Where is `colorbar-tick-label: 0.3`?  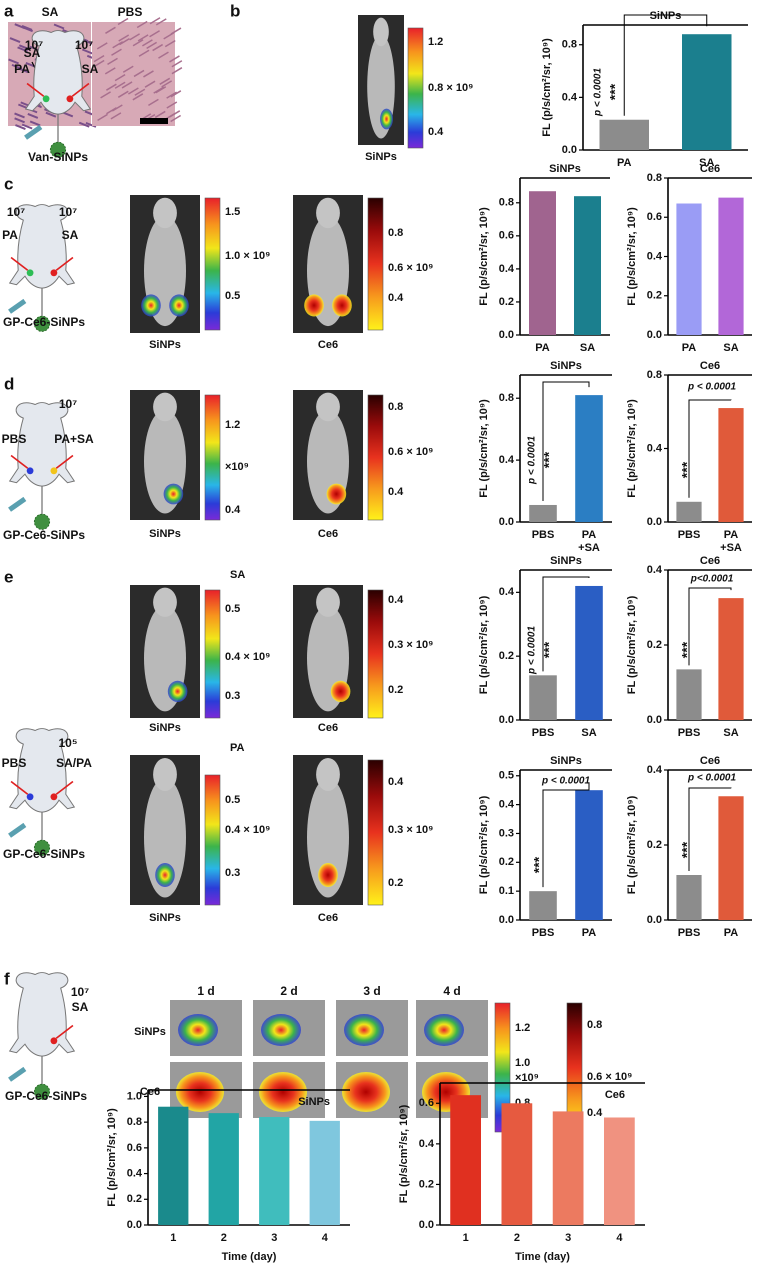
colorbar-tick-label: 0.3 is located at coordinates (232, 873).